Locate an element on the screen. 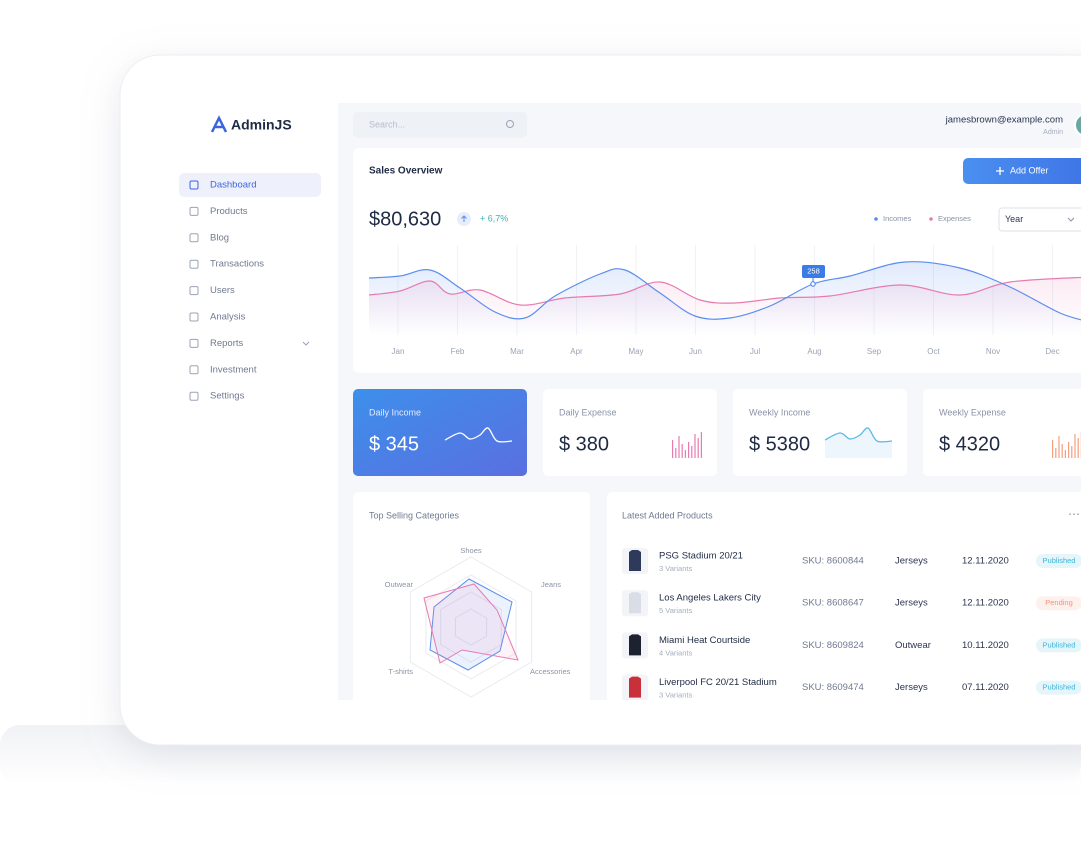 Image resolution: width=1081 pixels, height=866 pixels. month-label: Apr is located at coordinates (576, 351).